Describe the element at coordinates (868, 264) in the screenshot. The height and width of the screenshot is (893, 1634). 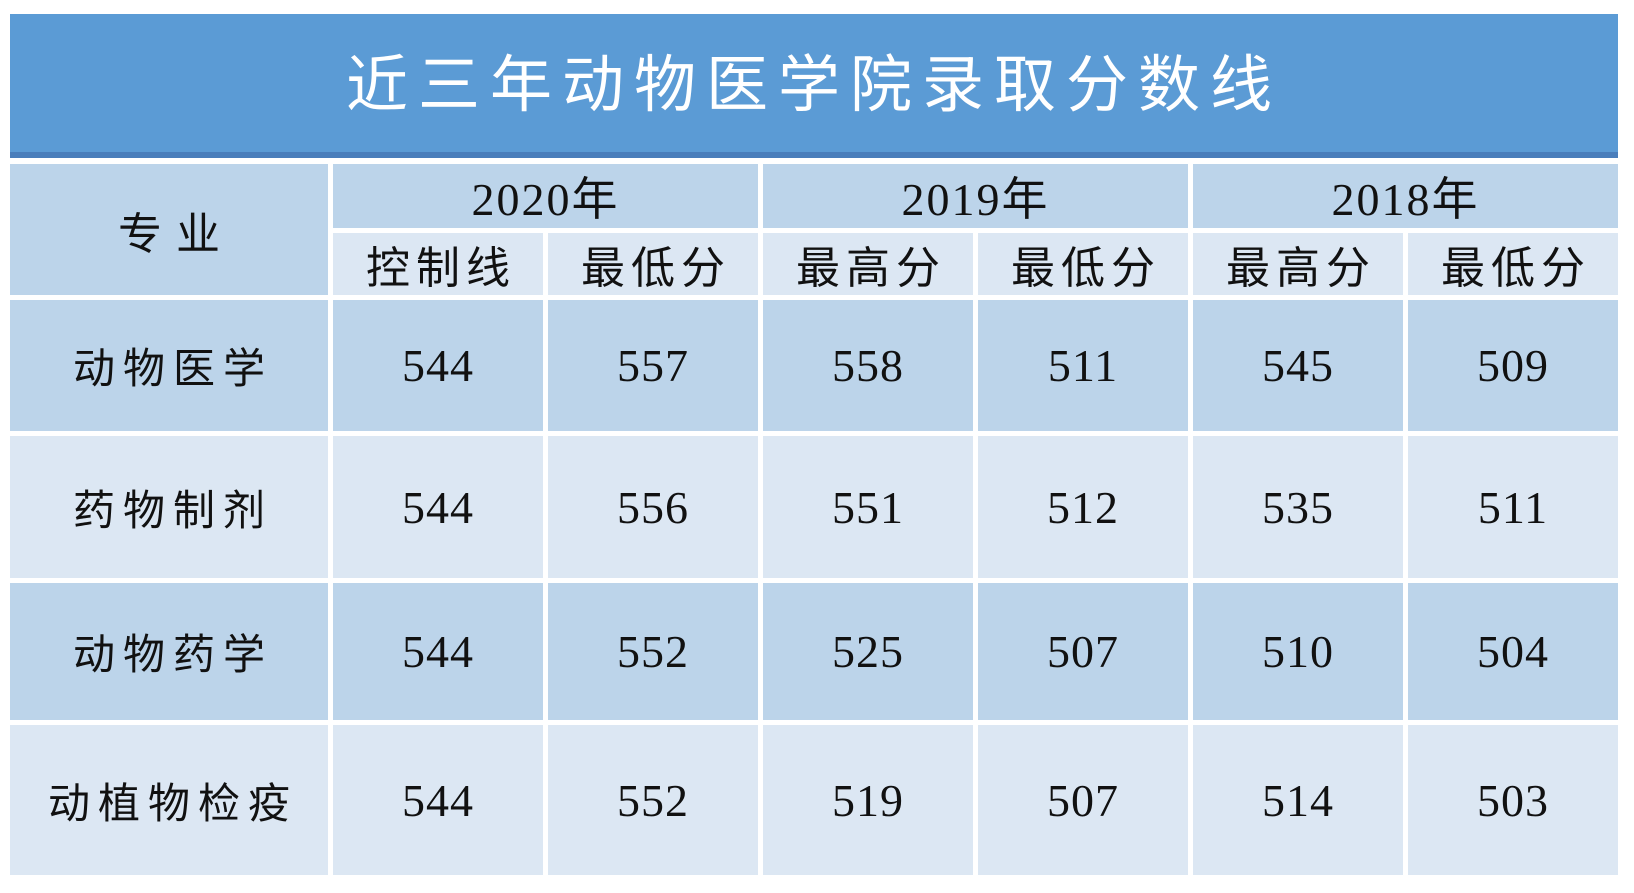
I see `subheader-2019-max-score: 最高分` at that location.